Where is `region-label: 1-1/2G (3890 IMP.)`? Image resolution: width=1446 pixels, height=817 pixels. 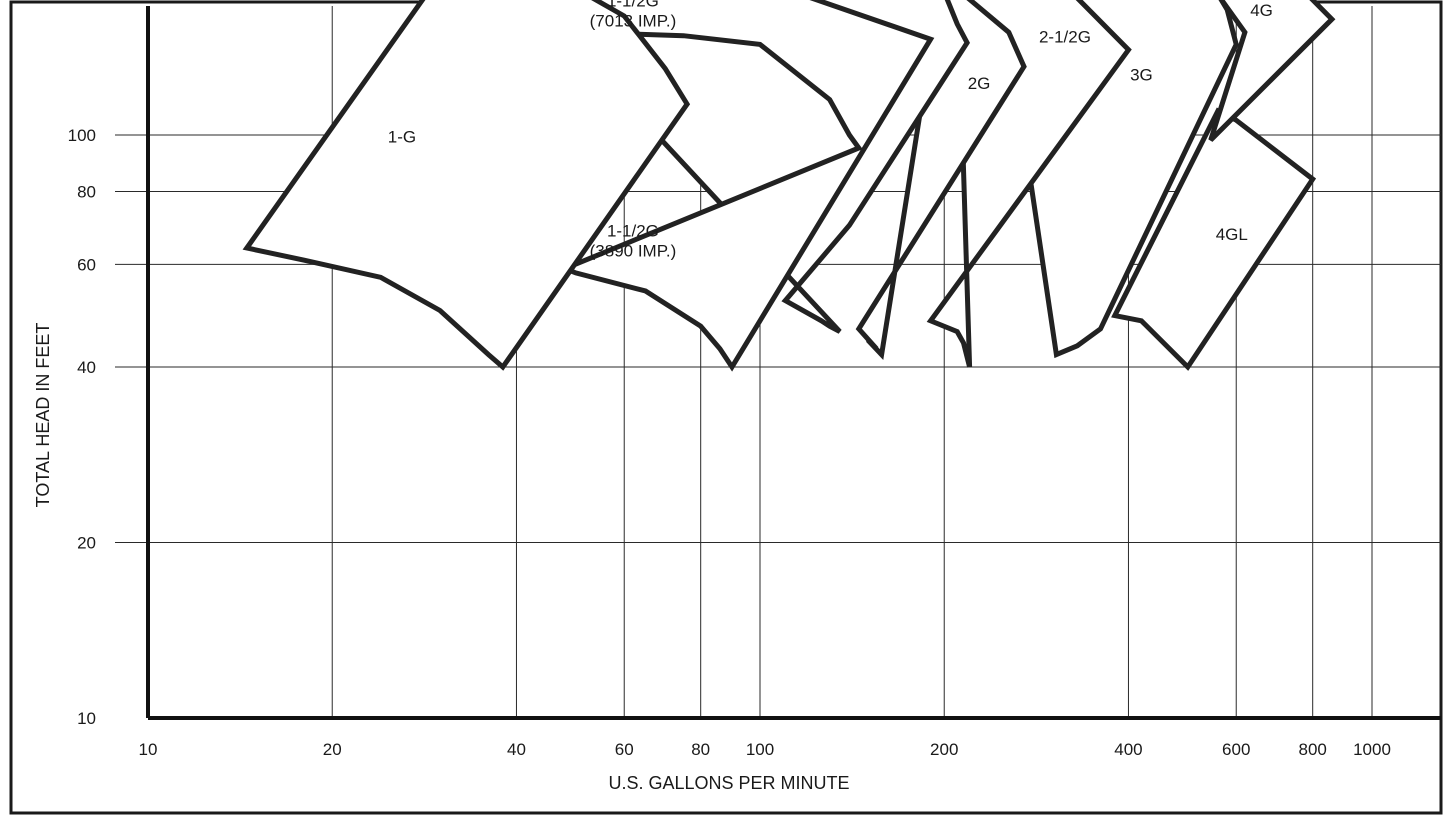
region-label: 1-1/2G (3890 IMP.) is located at coordinates (633, 240).